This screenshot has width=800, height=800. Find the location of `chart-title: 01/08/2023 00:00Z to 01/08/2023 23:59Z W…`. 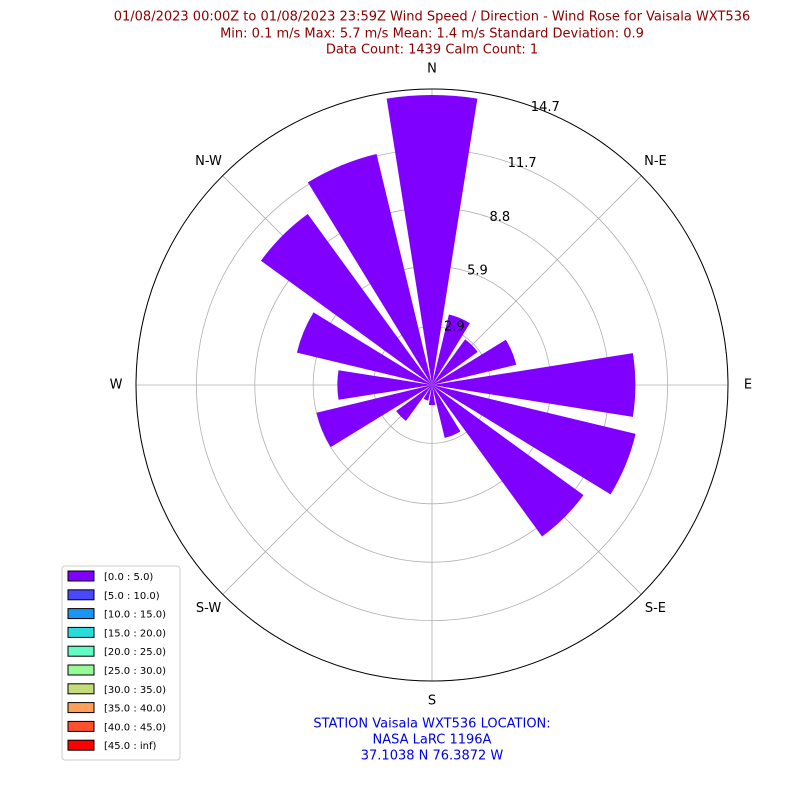

chart-title: 01/08/2023 00:00Z to 01/08/2023 23:59Z W… is located at coordinates (432, 17).